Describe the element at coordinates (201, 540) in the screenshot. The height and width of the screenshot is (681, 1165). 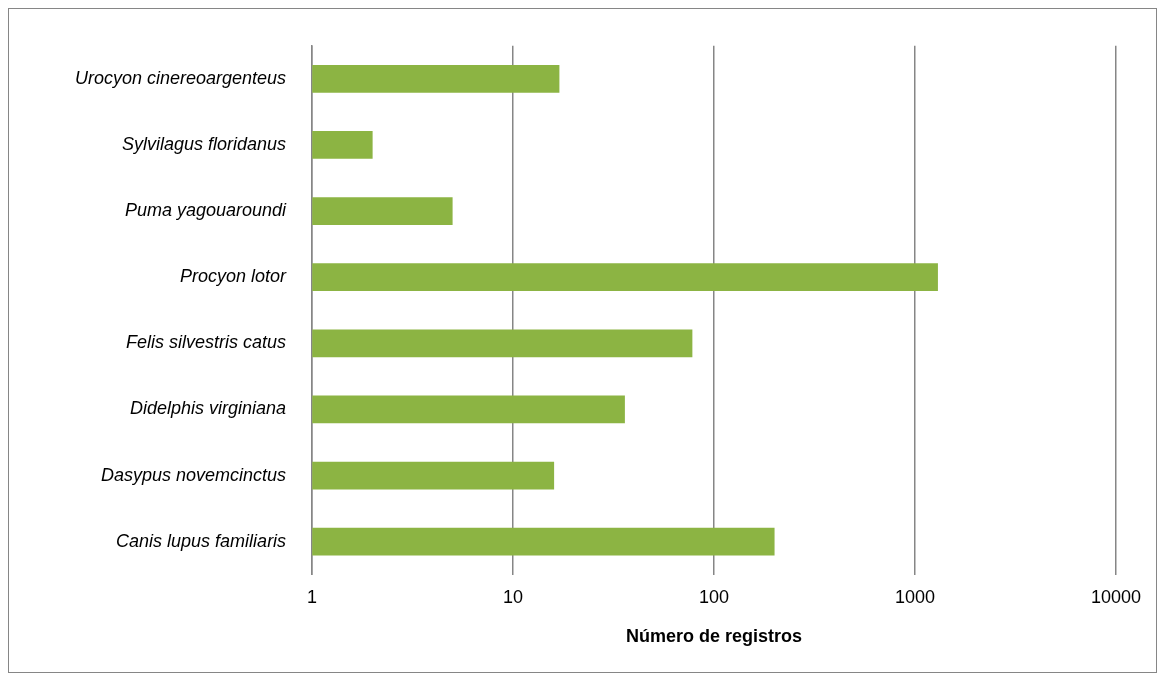
I see `y-tick-label: Canis lupus familiaris` at that location.